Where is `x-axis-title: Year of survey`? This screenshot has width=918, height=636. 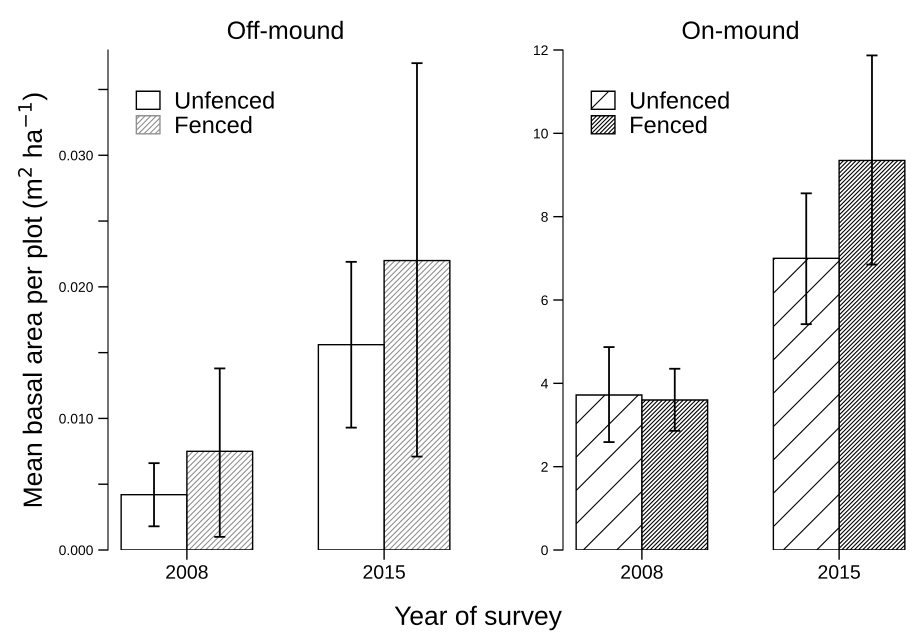
x-axis-title: Year of survey is located at coordinates (478, 618).